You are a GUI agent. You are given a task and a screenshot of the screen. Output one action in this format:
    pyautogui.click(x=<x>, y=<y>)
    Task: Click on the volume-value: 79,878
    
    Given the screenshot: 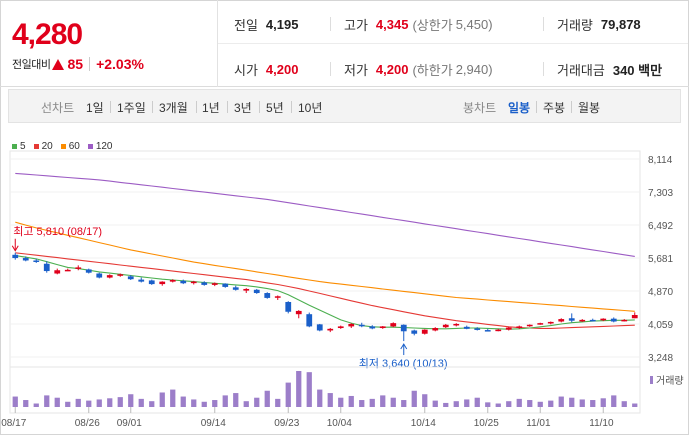 What is the action you would take?
    pyautogui.click(x=620, y=24)
    